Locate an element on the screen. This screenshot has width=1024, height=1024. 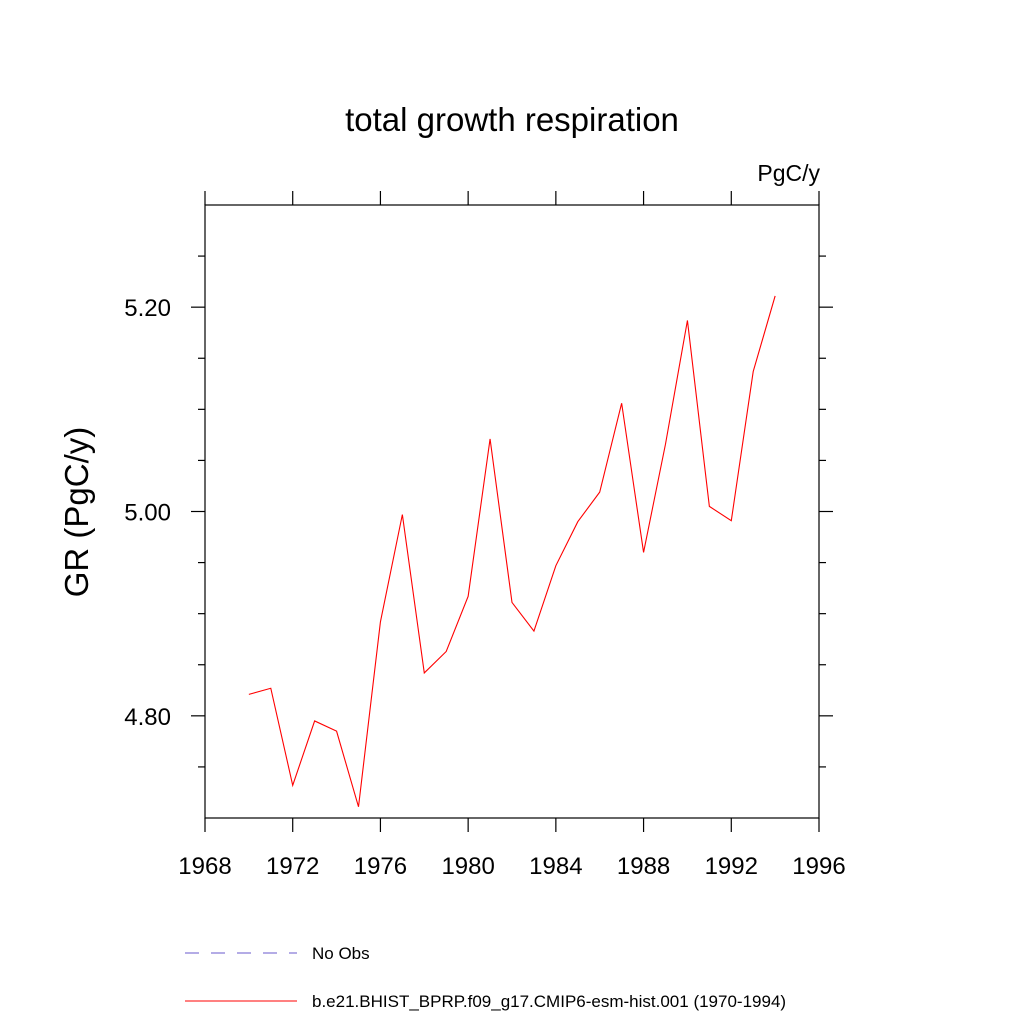
x-tick-label: 1992 is located at coordinates (731, 866).